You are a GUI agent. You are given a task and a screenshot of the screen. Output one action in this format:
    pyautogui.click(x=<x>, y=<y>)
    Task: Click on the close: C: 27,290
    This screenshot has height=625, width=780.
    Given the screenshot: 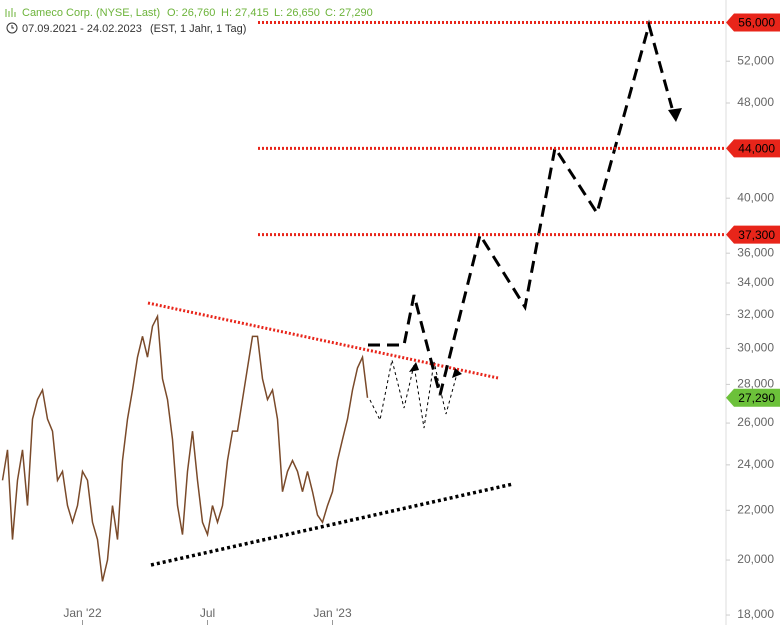 What is the action you would take?
    pyautogui.click(x=349, y=13)
    